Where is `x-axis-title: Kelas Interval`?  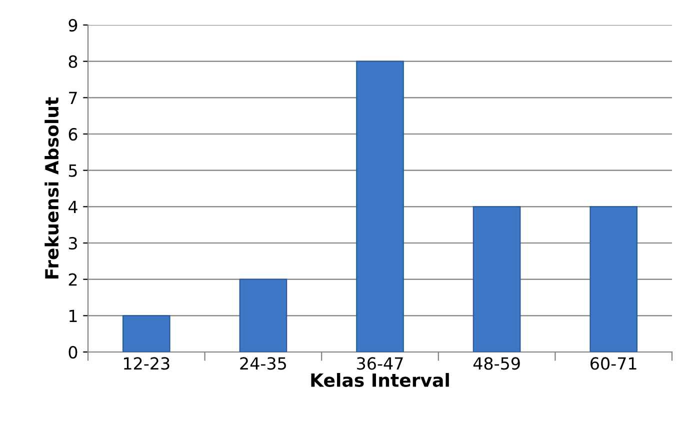 x-axis-title: Kelas Interval is located at coordinates (380, 379).